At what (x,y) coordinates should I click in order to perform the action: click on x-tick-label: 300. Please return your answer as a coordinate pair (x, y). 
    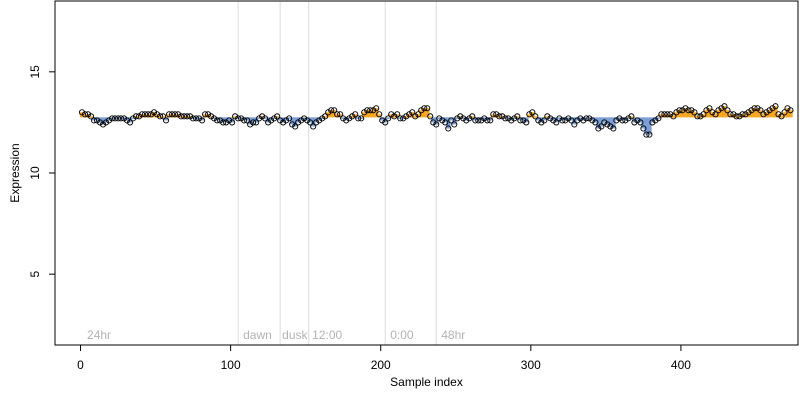
    Looking at the image, I should click on (531, 365).